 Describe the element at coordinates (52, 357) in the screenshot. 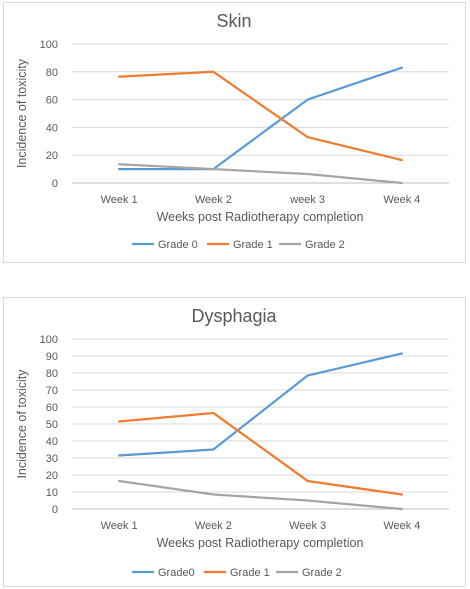

I see `y-tick-label: 90` at that location.